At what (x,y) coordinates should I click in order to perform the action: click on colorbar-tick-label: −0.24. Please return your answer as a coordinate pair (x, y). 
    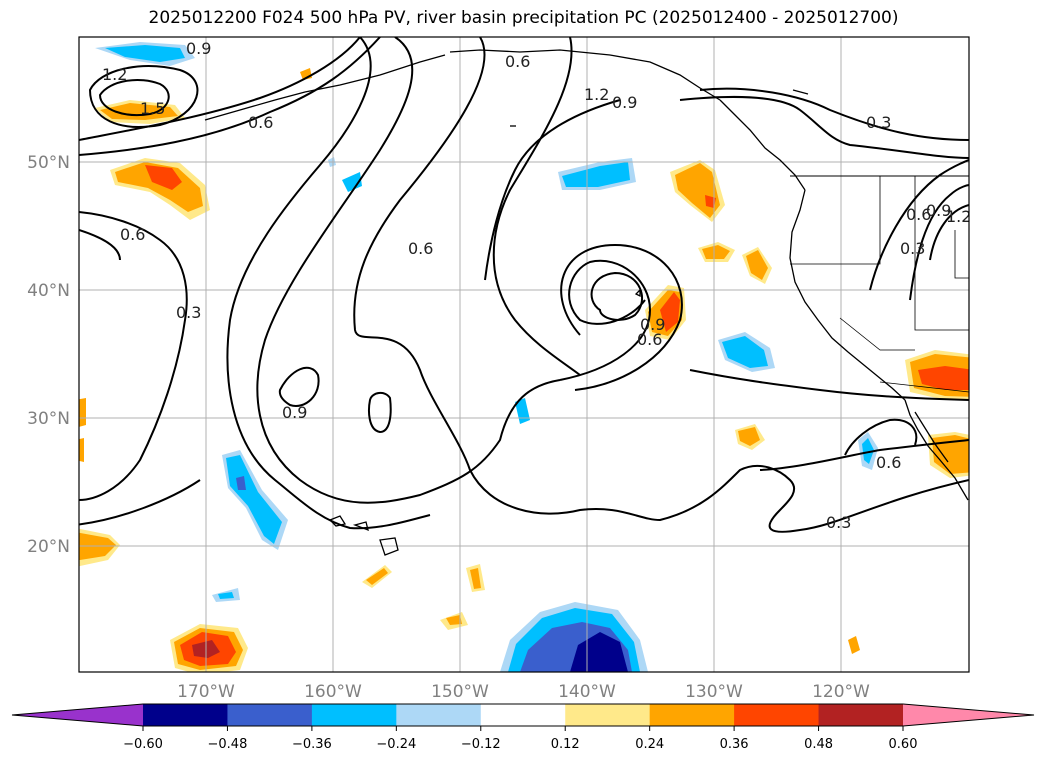
    Looking at the image, I should click on (396, 744).